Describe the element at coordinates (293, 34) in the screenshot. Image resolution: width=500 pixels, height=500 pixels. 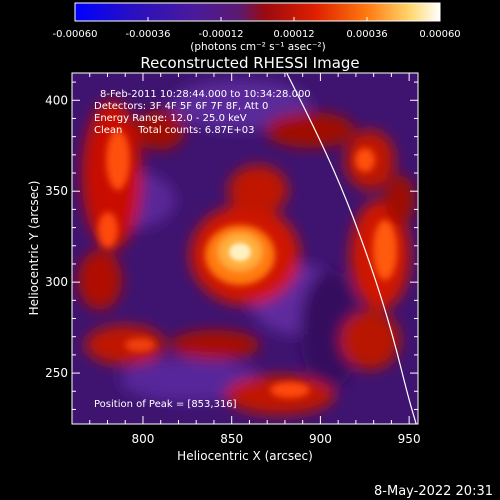
I see `colorbar-tick-label: 0.00012` at that location.